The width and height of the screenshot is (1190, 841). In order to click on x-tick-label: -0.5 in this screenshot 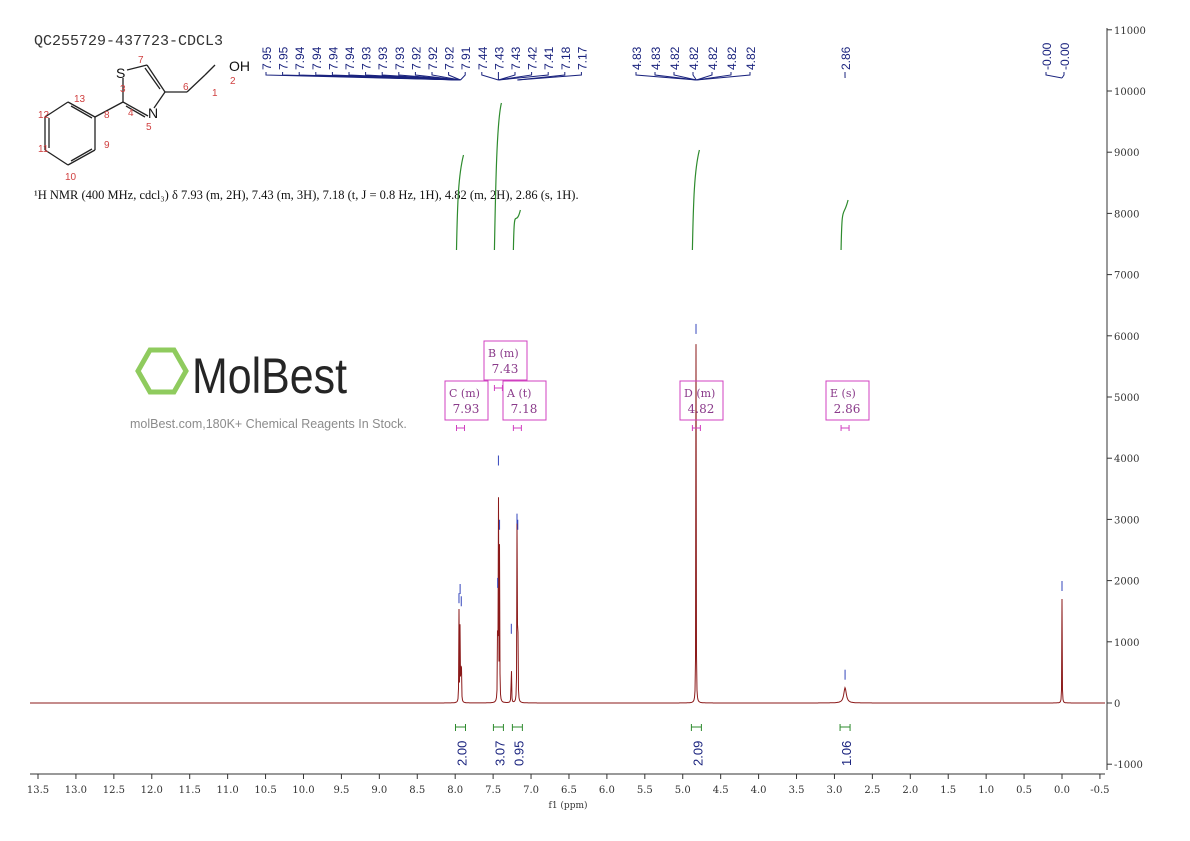, I will do `click(1099, 790)`.